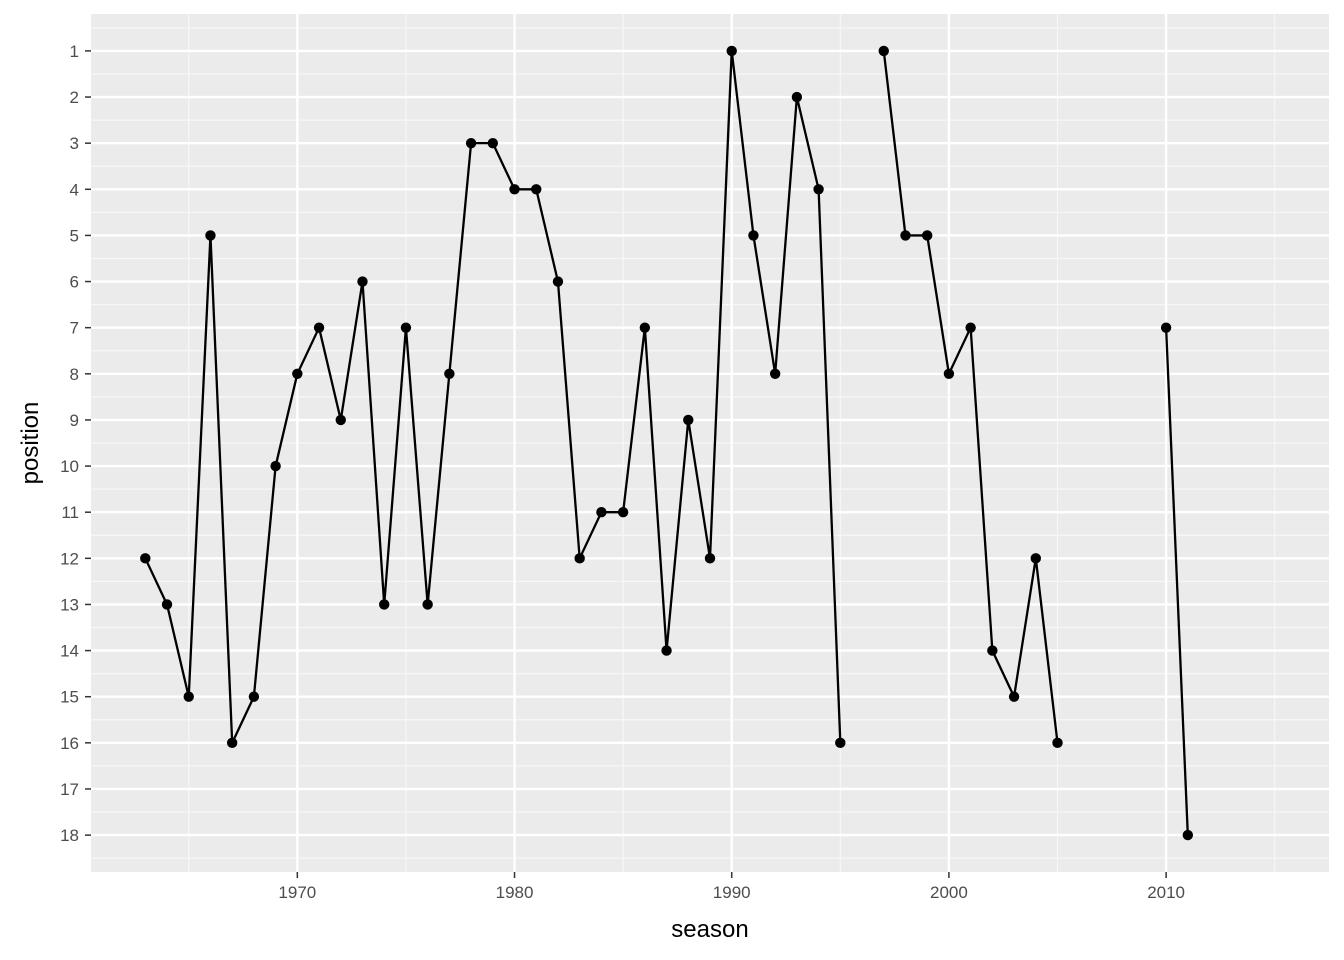 The image size is (1344, 960). I want to click on x-axis-title: season, so click(709, 929).